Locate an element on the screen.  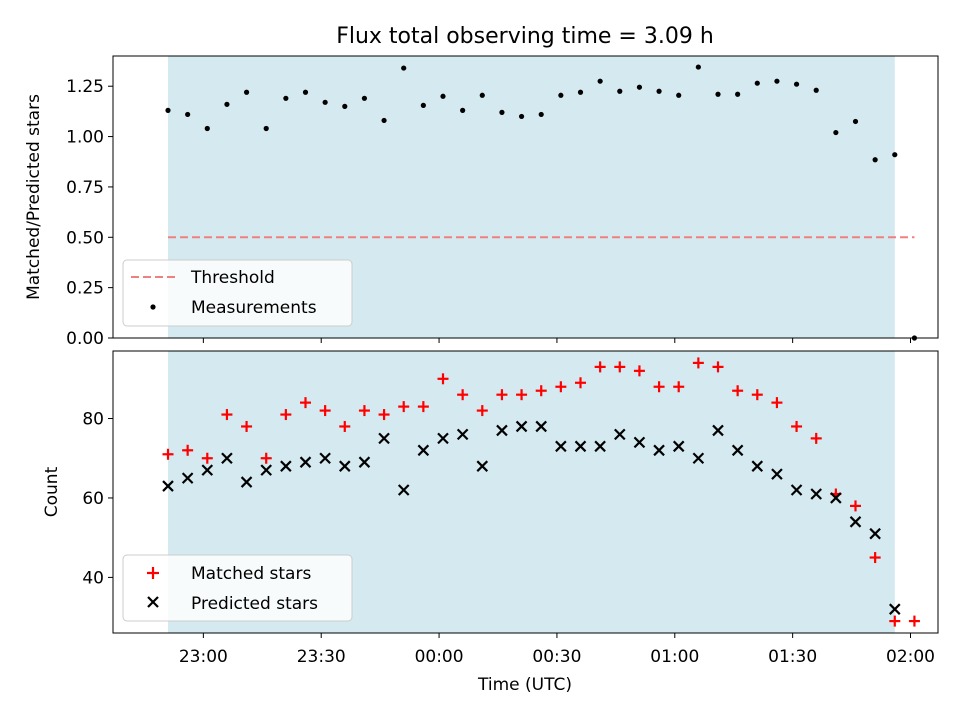
matched-legend-swatch is located at coordinates (153, 573).